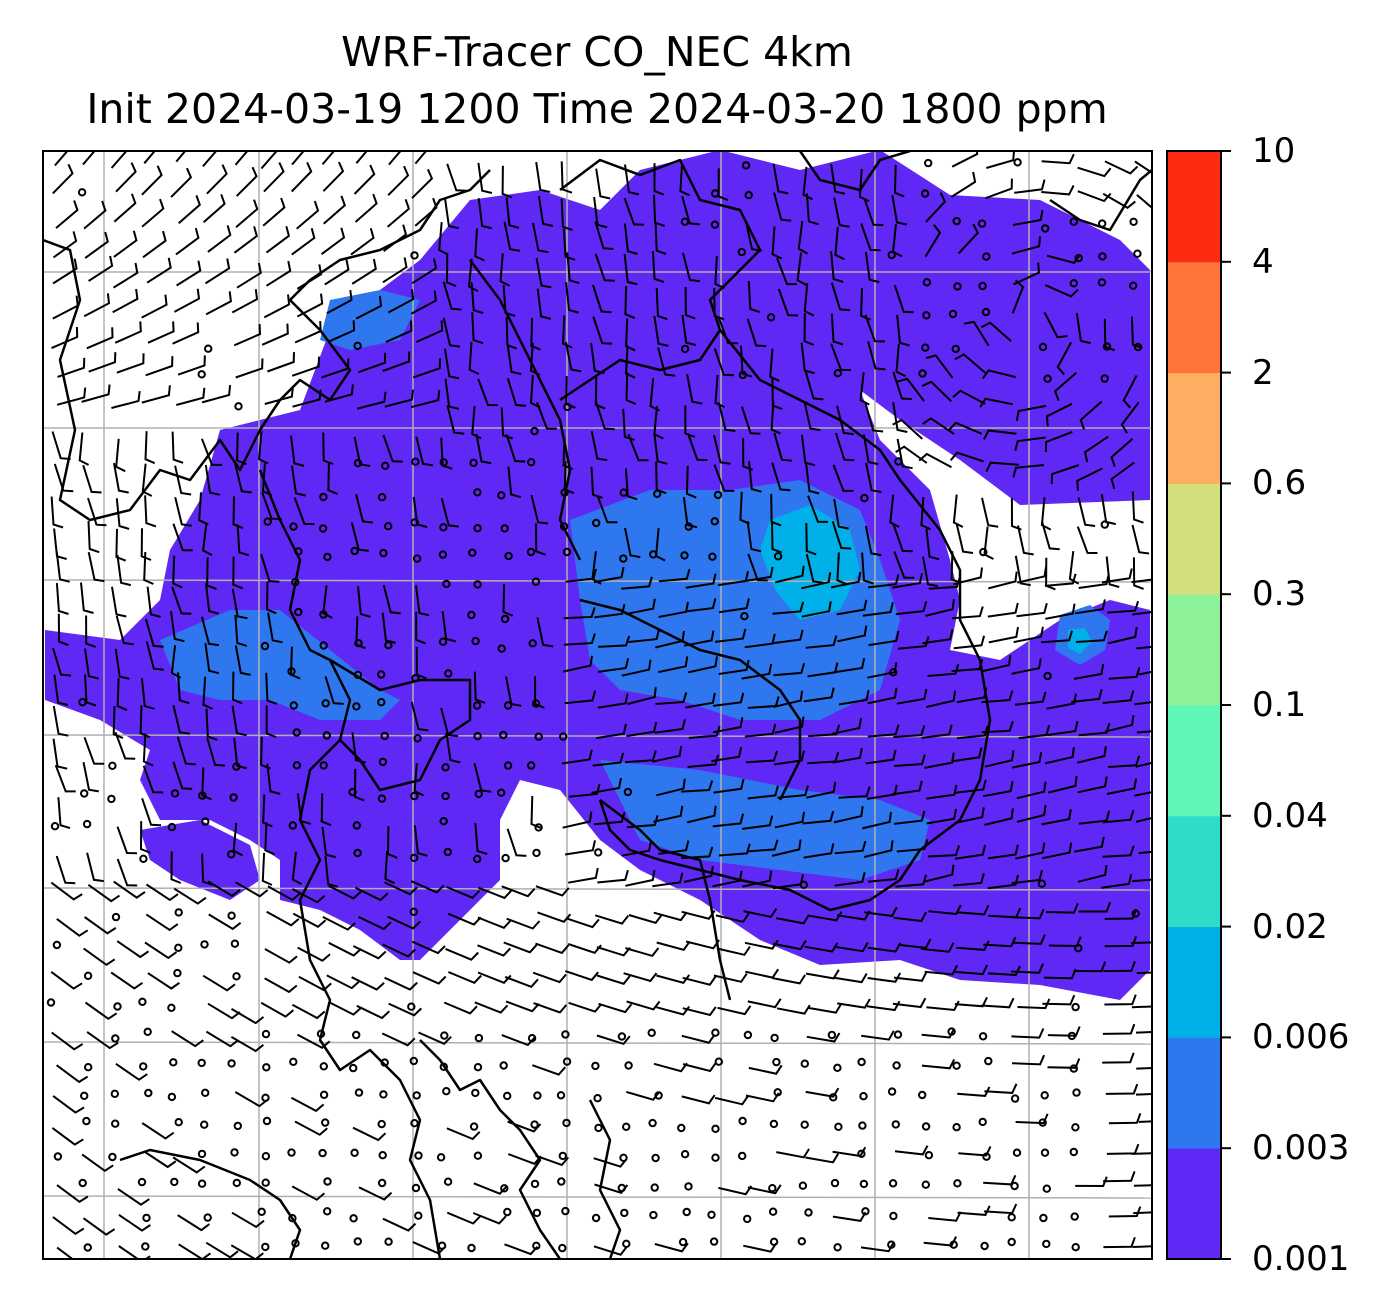 This screenshot has height=1313, width=1400. I want to click on gridline-latitude, so click(597, 889).